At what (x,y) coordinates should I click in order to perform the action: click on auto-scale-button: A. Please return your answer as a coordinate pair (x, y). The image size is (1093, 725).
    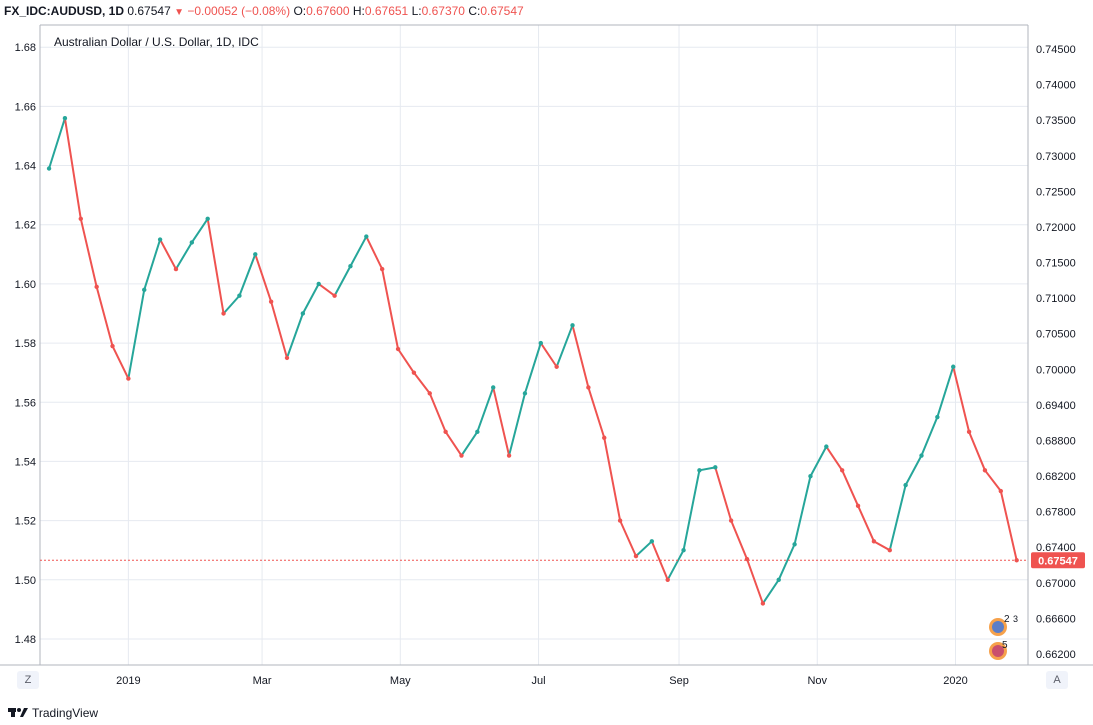
    Looking at the image, I should click on (1057, 680).